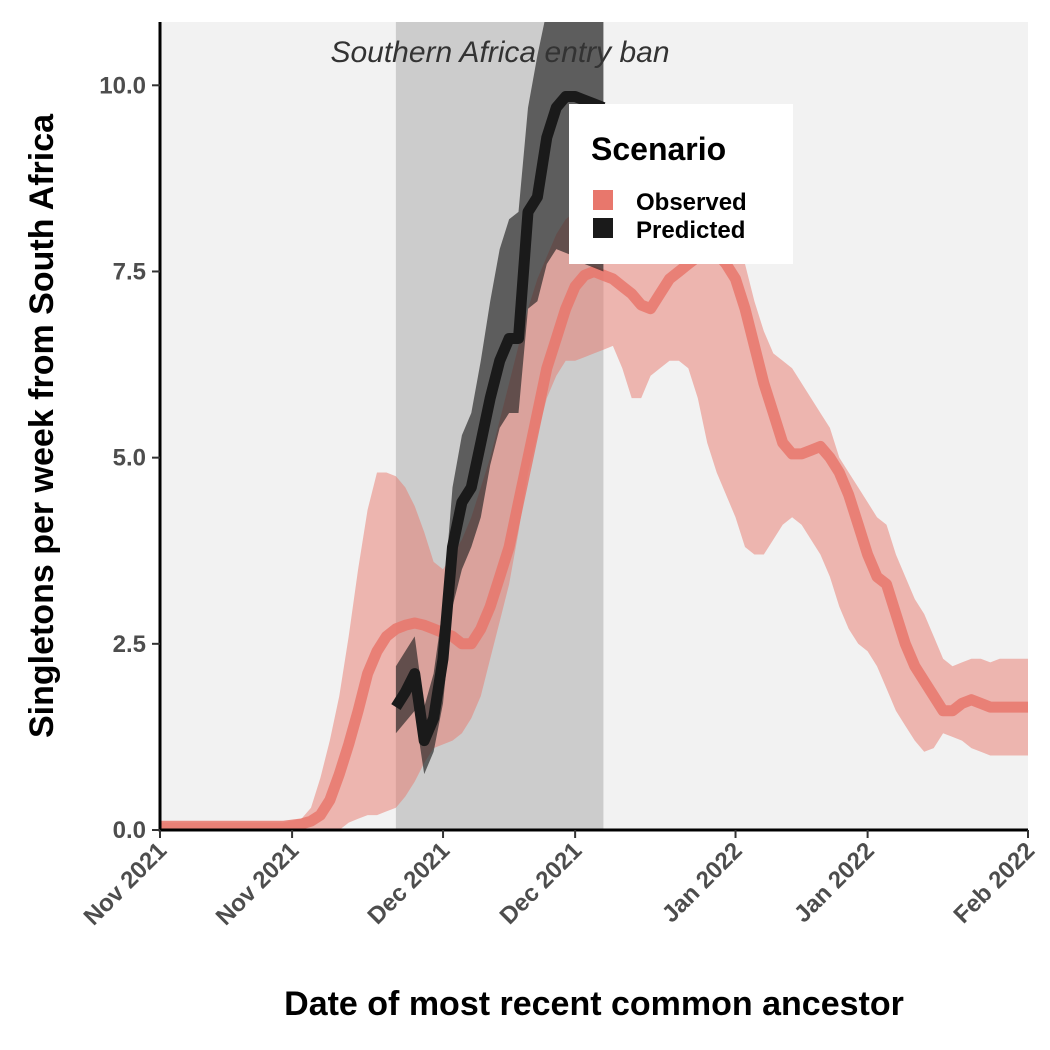 This screenshot has height=1050, width=1050. What do you see at coordinates (691, 202) in the screenshot?
I see `legend-label-observed: Observed` at bounding box center [691, 202].